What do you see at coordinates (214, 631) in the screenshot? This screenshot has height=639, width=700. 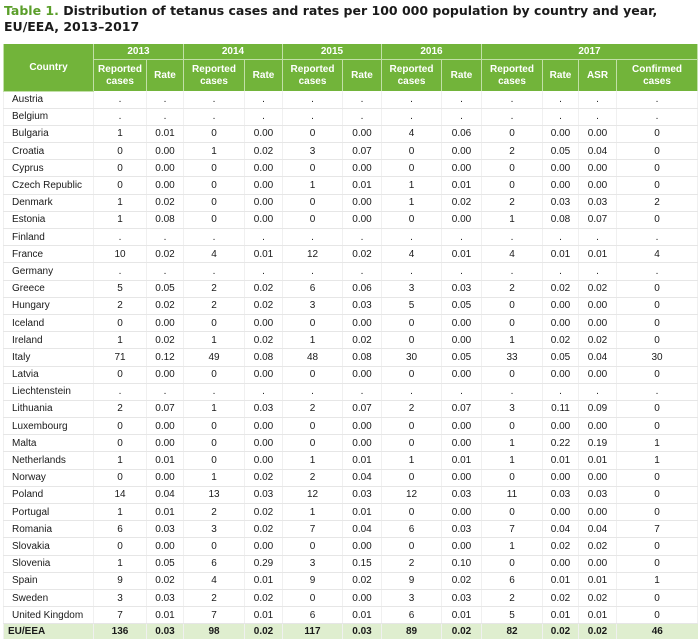 I see `total-value-cell: 98` at bounding box center [214, 631].